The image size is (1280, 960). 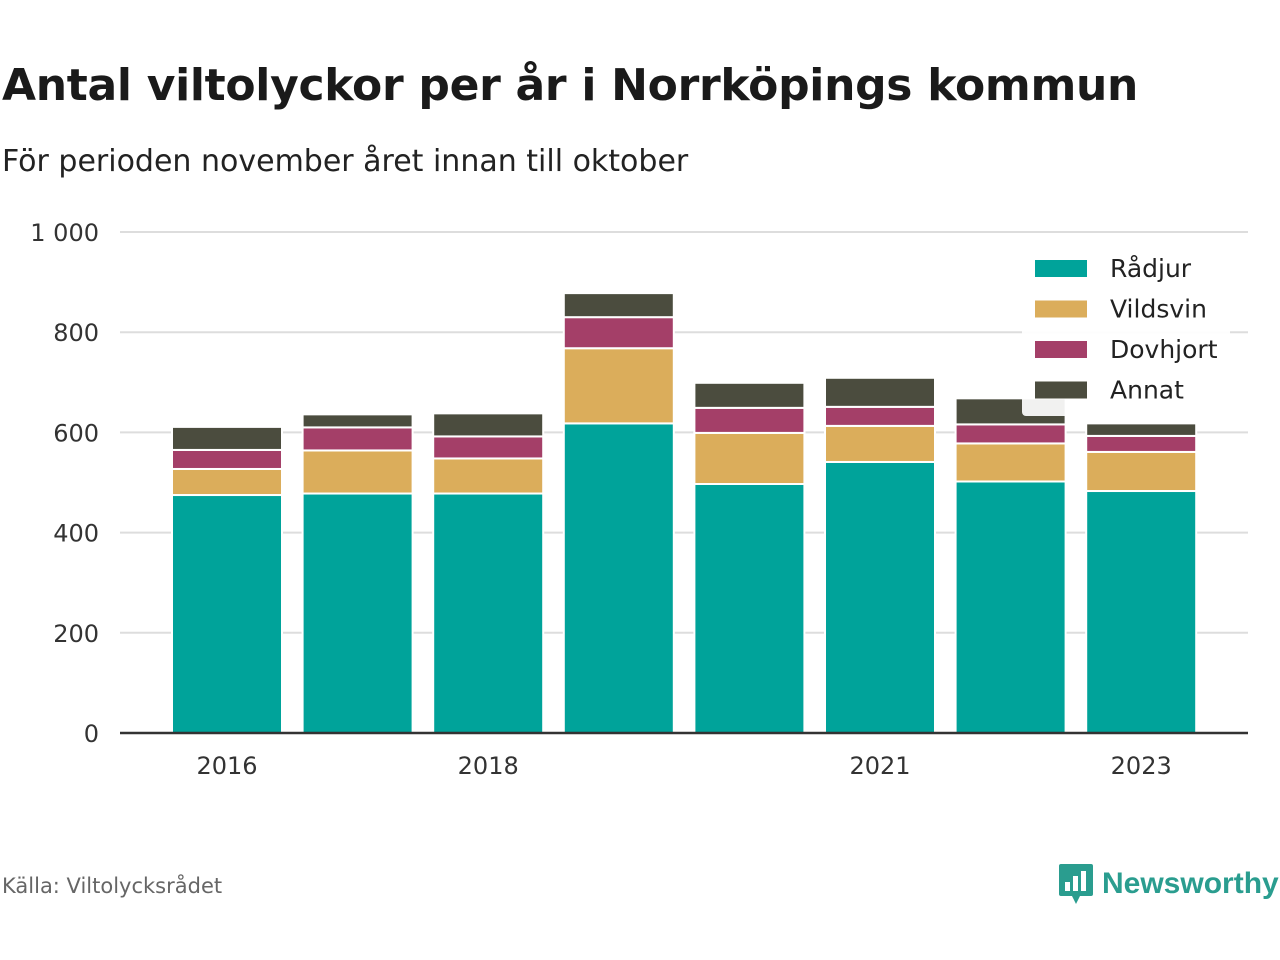 I want to click on y-tick-label: 800, so click(x=76, y=333).